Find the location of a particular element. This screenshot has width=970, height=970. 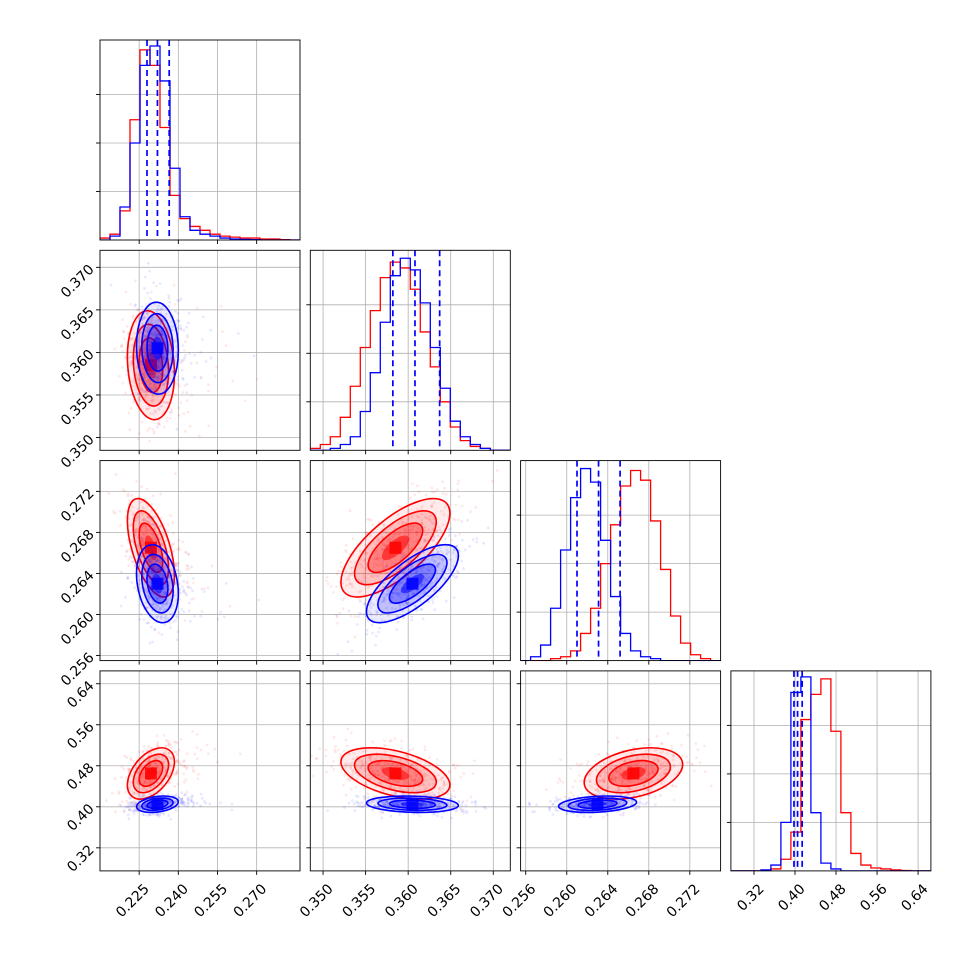

density-peak-red is located at coordinates (395, 773).